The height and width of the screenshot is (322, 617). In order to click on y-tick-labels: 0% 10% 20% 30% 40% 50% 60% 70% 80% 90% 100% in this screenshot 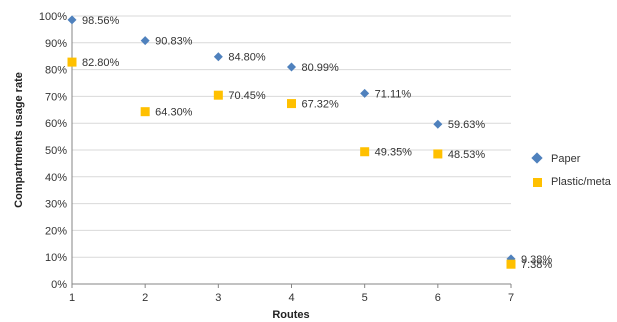, I will do `click(53, 151)`.